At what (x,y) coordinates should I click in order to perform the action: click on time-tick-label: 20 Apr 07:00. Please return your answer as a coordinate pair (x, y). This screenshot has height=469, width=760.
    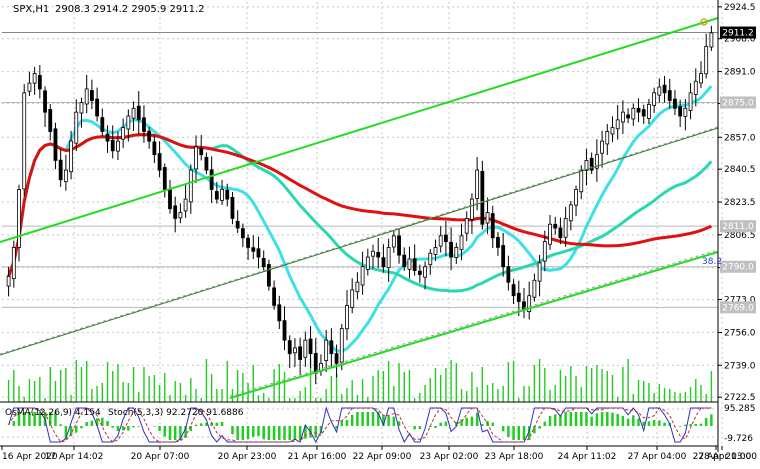
    Looking at the image, I should click on (160, 457).